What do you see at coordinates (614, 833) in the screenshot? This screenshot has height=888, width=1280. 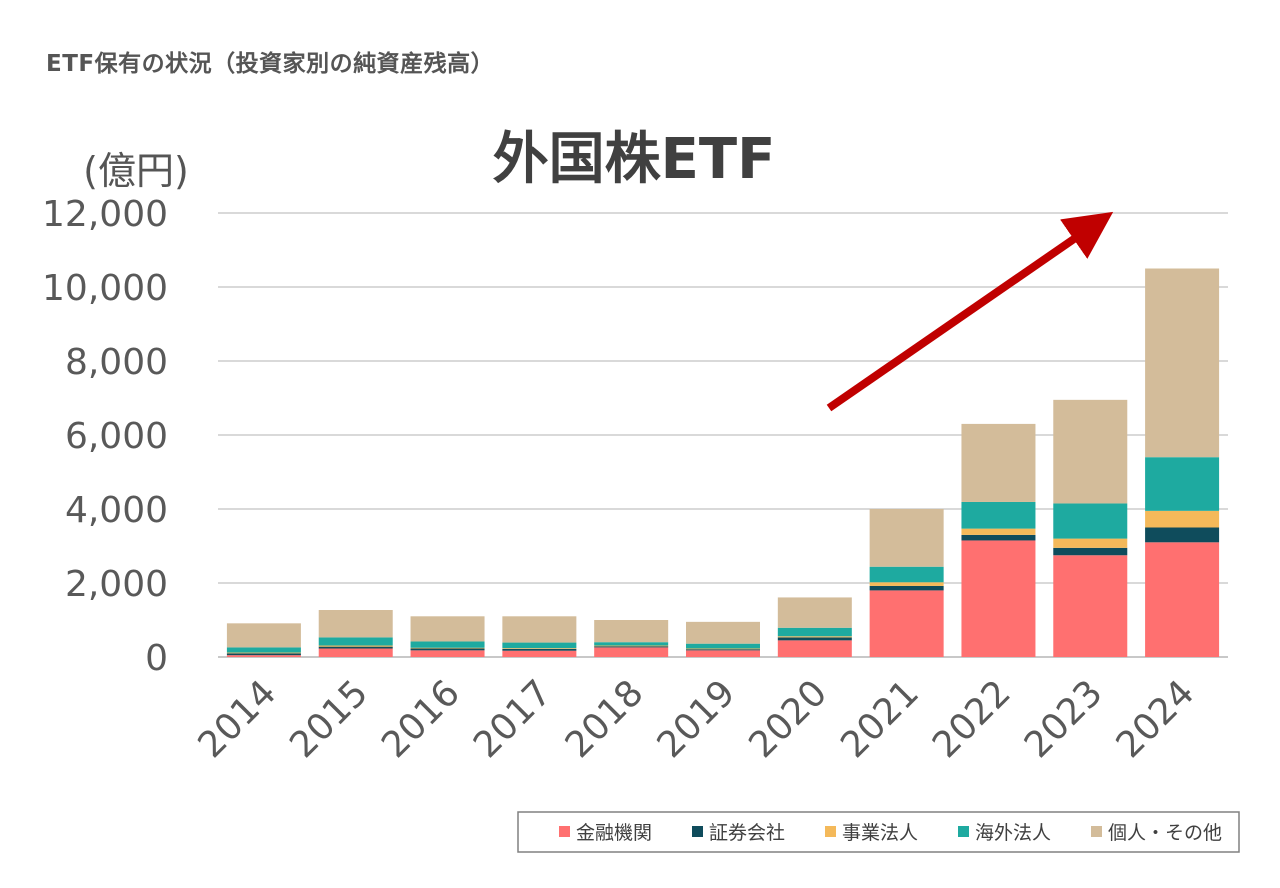 I see `legend-label: 金融機関` at bounding box center [614, 833].